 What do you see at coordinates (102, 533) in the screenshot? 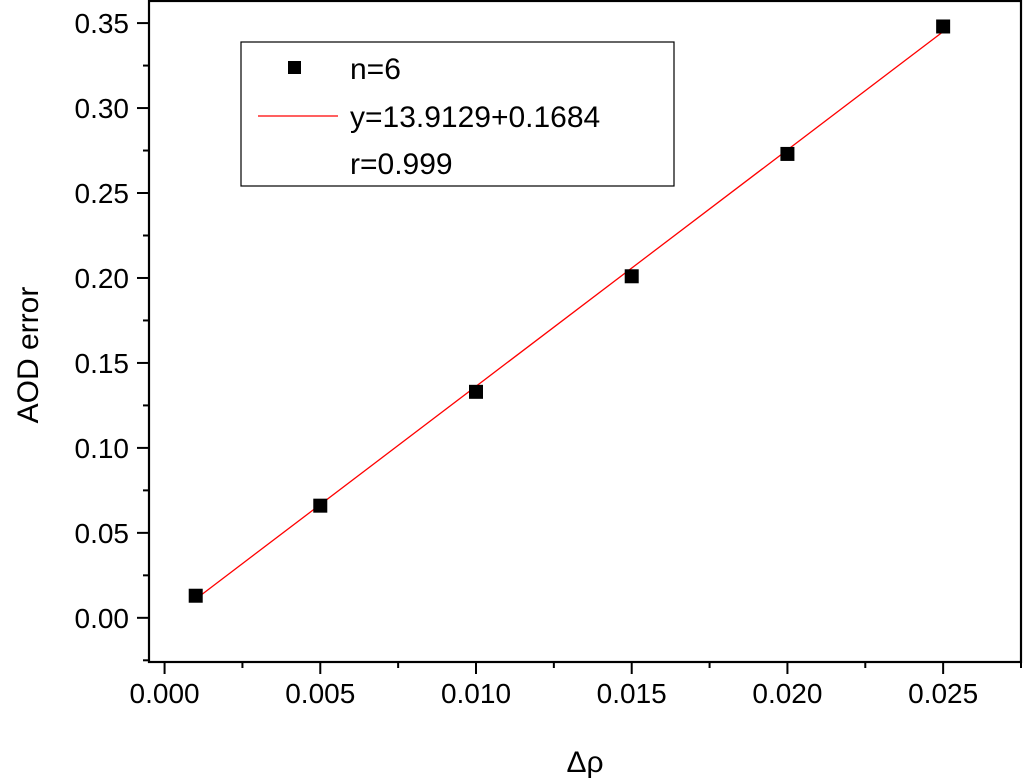
I see `y-tick-label: 0.05` at bounding box center [102, 533].